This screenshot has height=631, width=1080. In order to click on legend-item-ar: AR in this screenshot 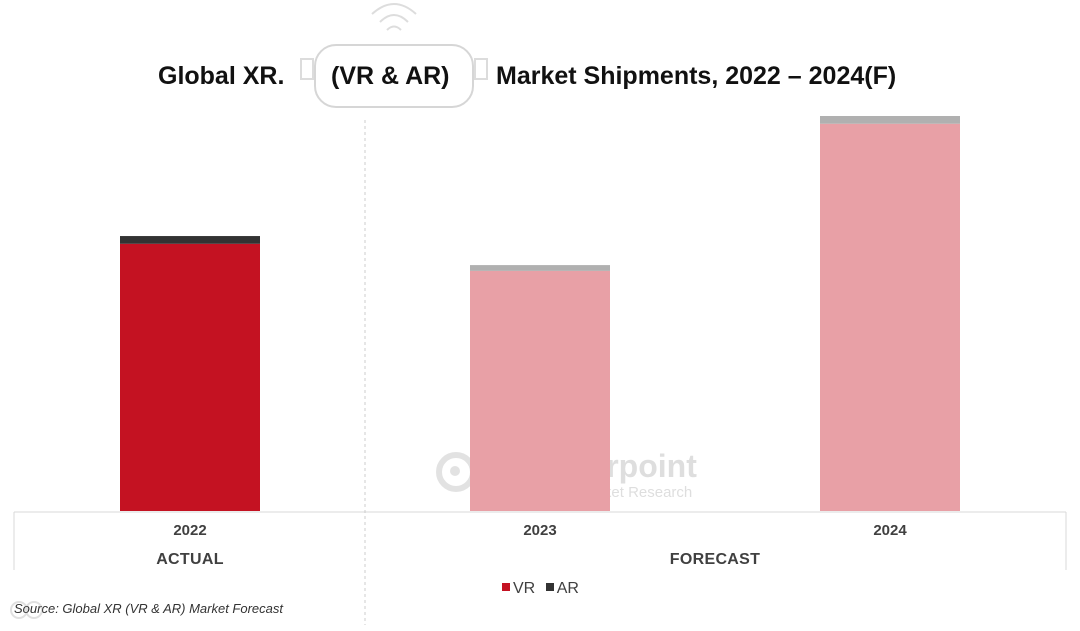, I will do `click(562, 589)`.